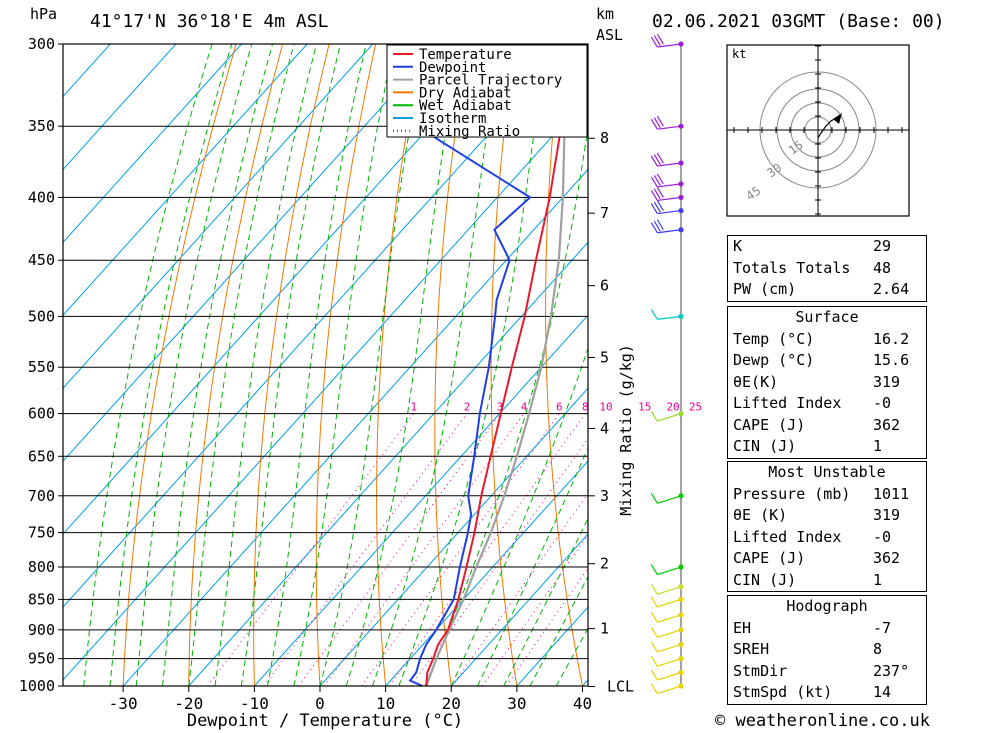 This screenshot has height=733, width=1000. What do you see at coordinates (605, 407) in the screenshot?
I see `mixing-ratio-label: 10` at bounding box center [605, 407].